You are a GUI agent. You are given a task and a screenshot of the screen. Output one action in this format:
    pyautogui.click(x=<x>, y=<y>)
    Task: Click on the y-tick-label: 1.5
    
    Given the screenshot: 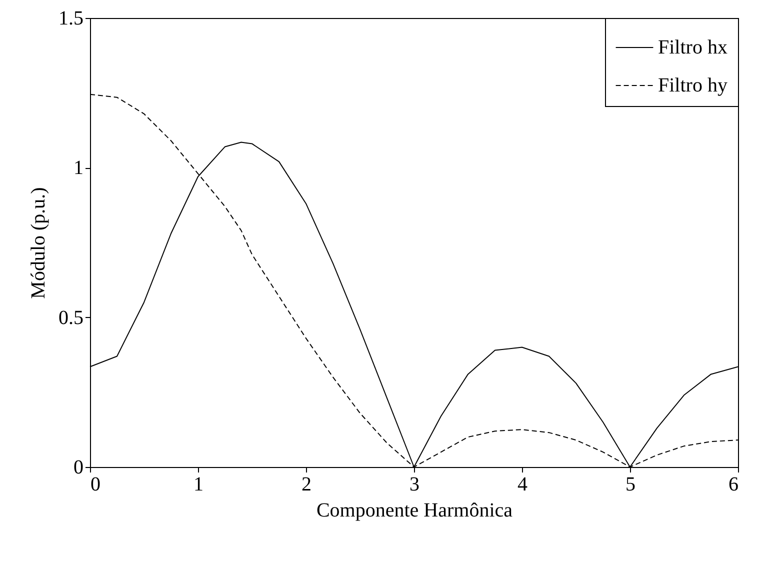 What is the action you would take?
    pyautogui.click(x=71, y=19)
    